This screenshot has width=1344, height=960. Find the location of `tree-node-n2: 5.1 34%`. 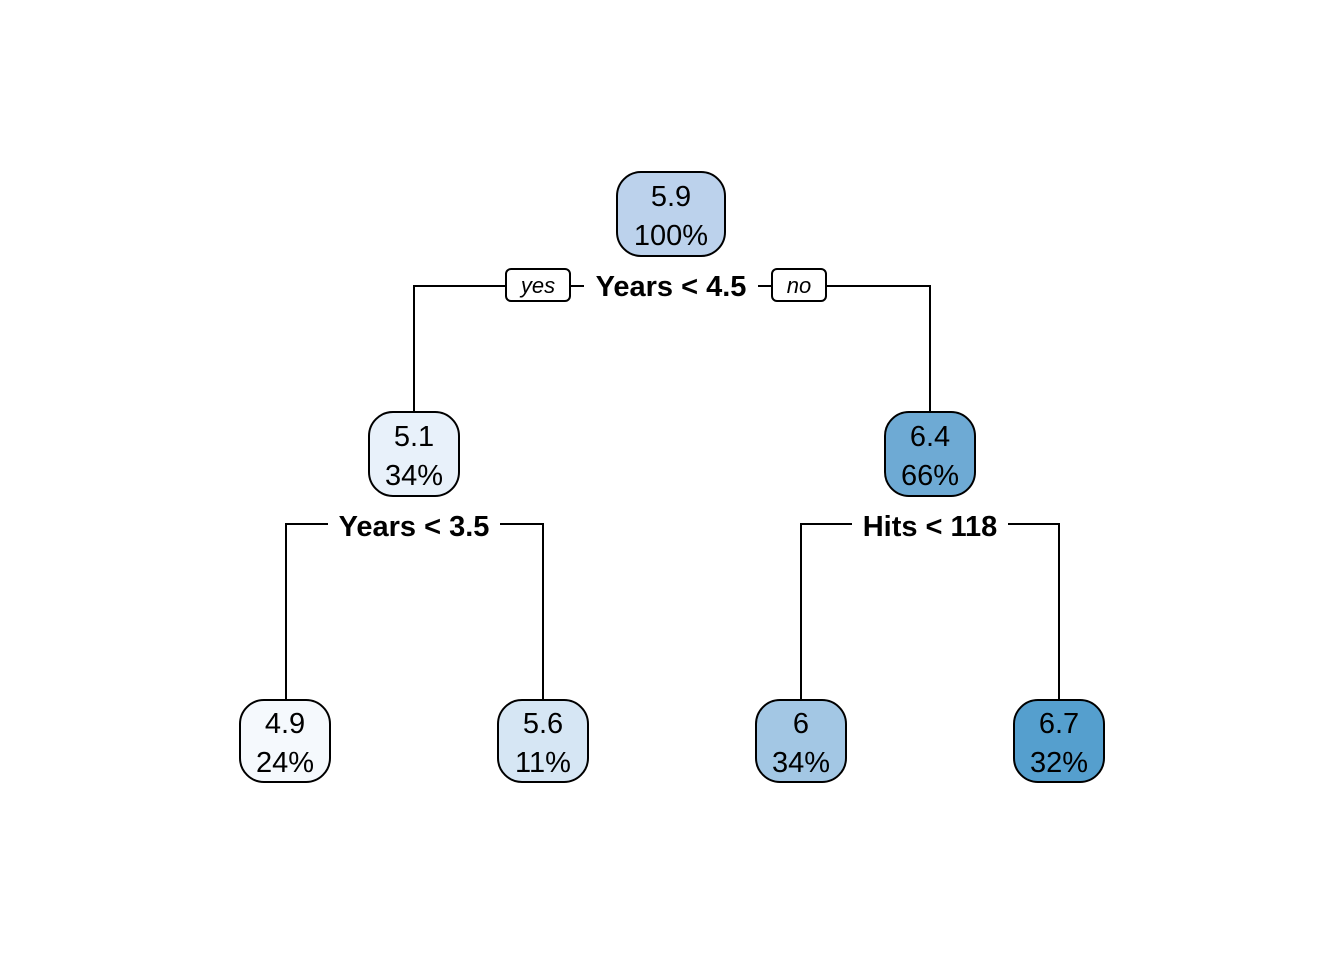

tree-node-n2: 5.1 34% is located at coordinates (414, 454).